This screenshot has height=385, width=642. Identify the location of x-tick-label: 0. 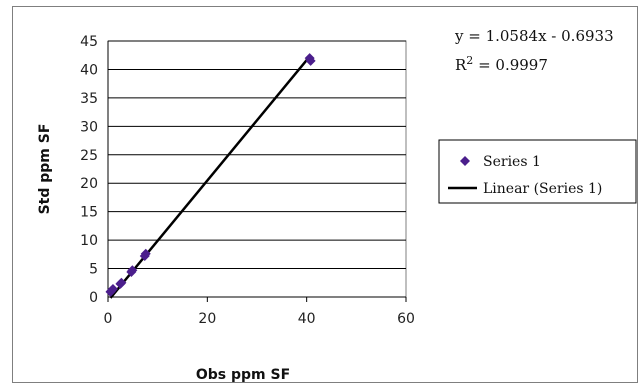
(108, 319).